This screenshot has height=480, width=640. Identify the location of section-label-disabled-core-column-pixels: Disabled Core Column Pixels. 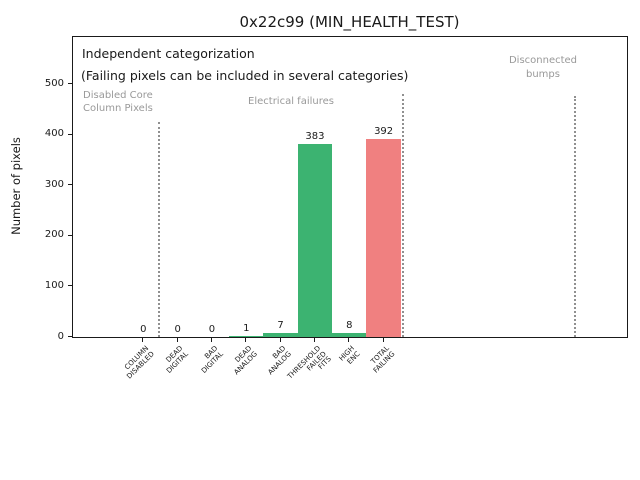
(118, 102).